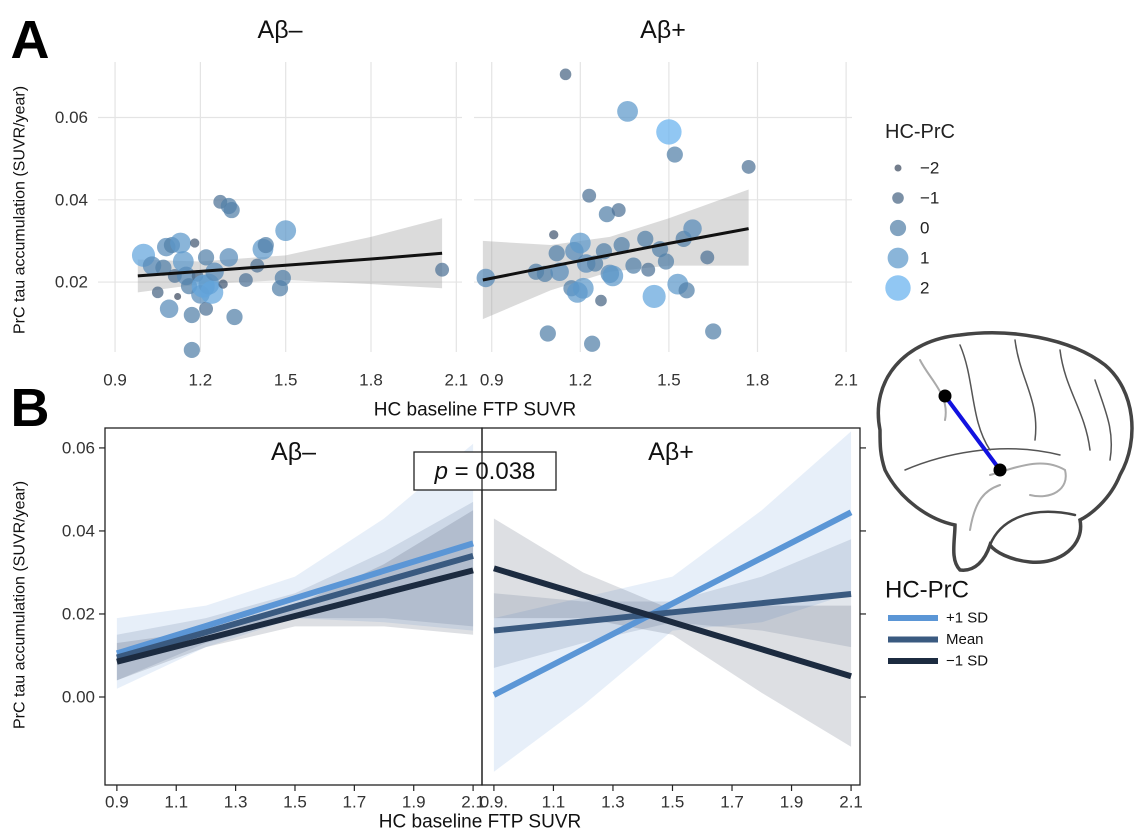 The width and height of the screenshot is (1139, 834). Describe the element at coordinates (30, 408) in the screenshot. I see `panel-label: B` at that location.